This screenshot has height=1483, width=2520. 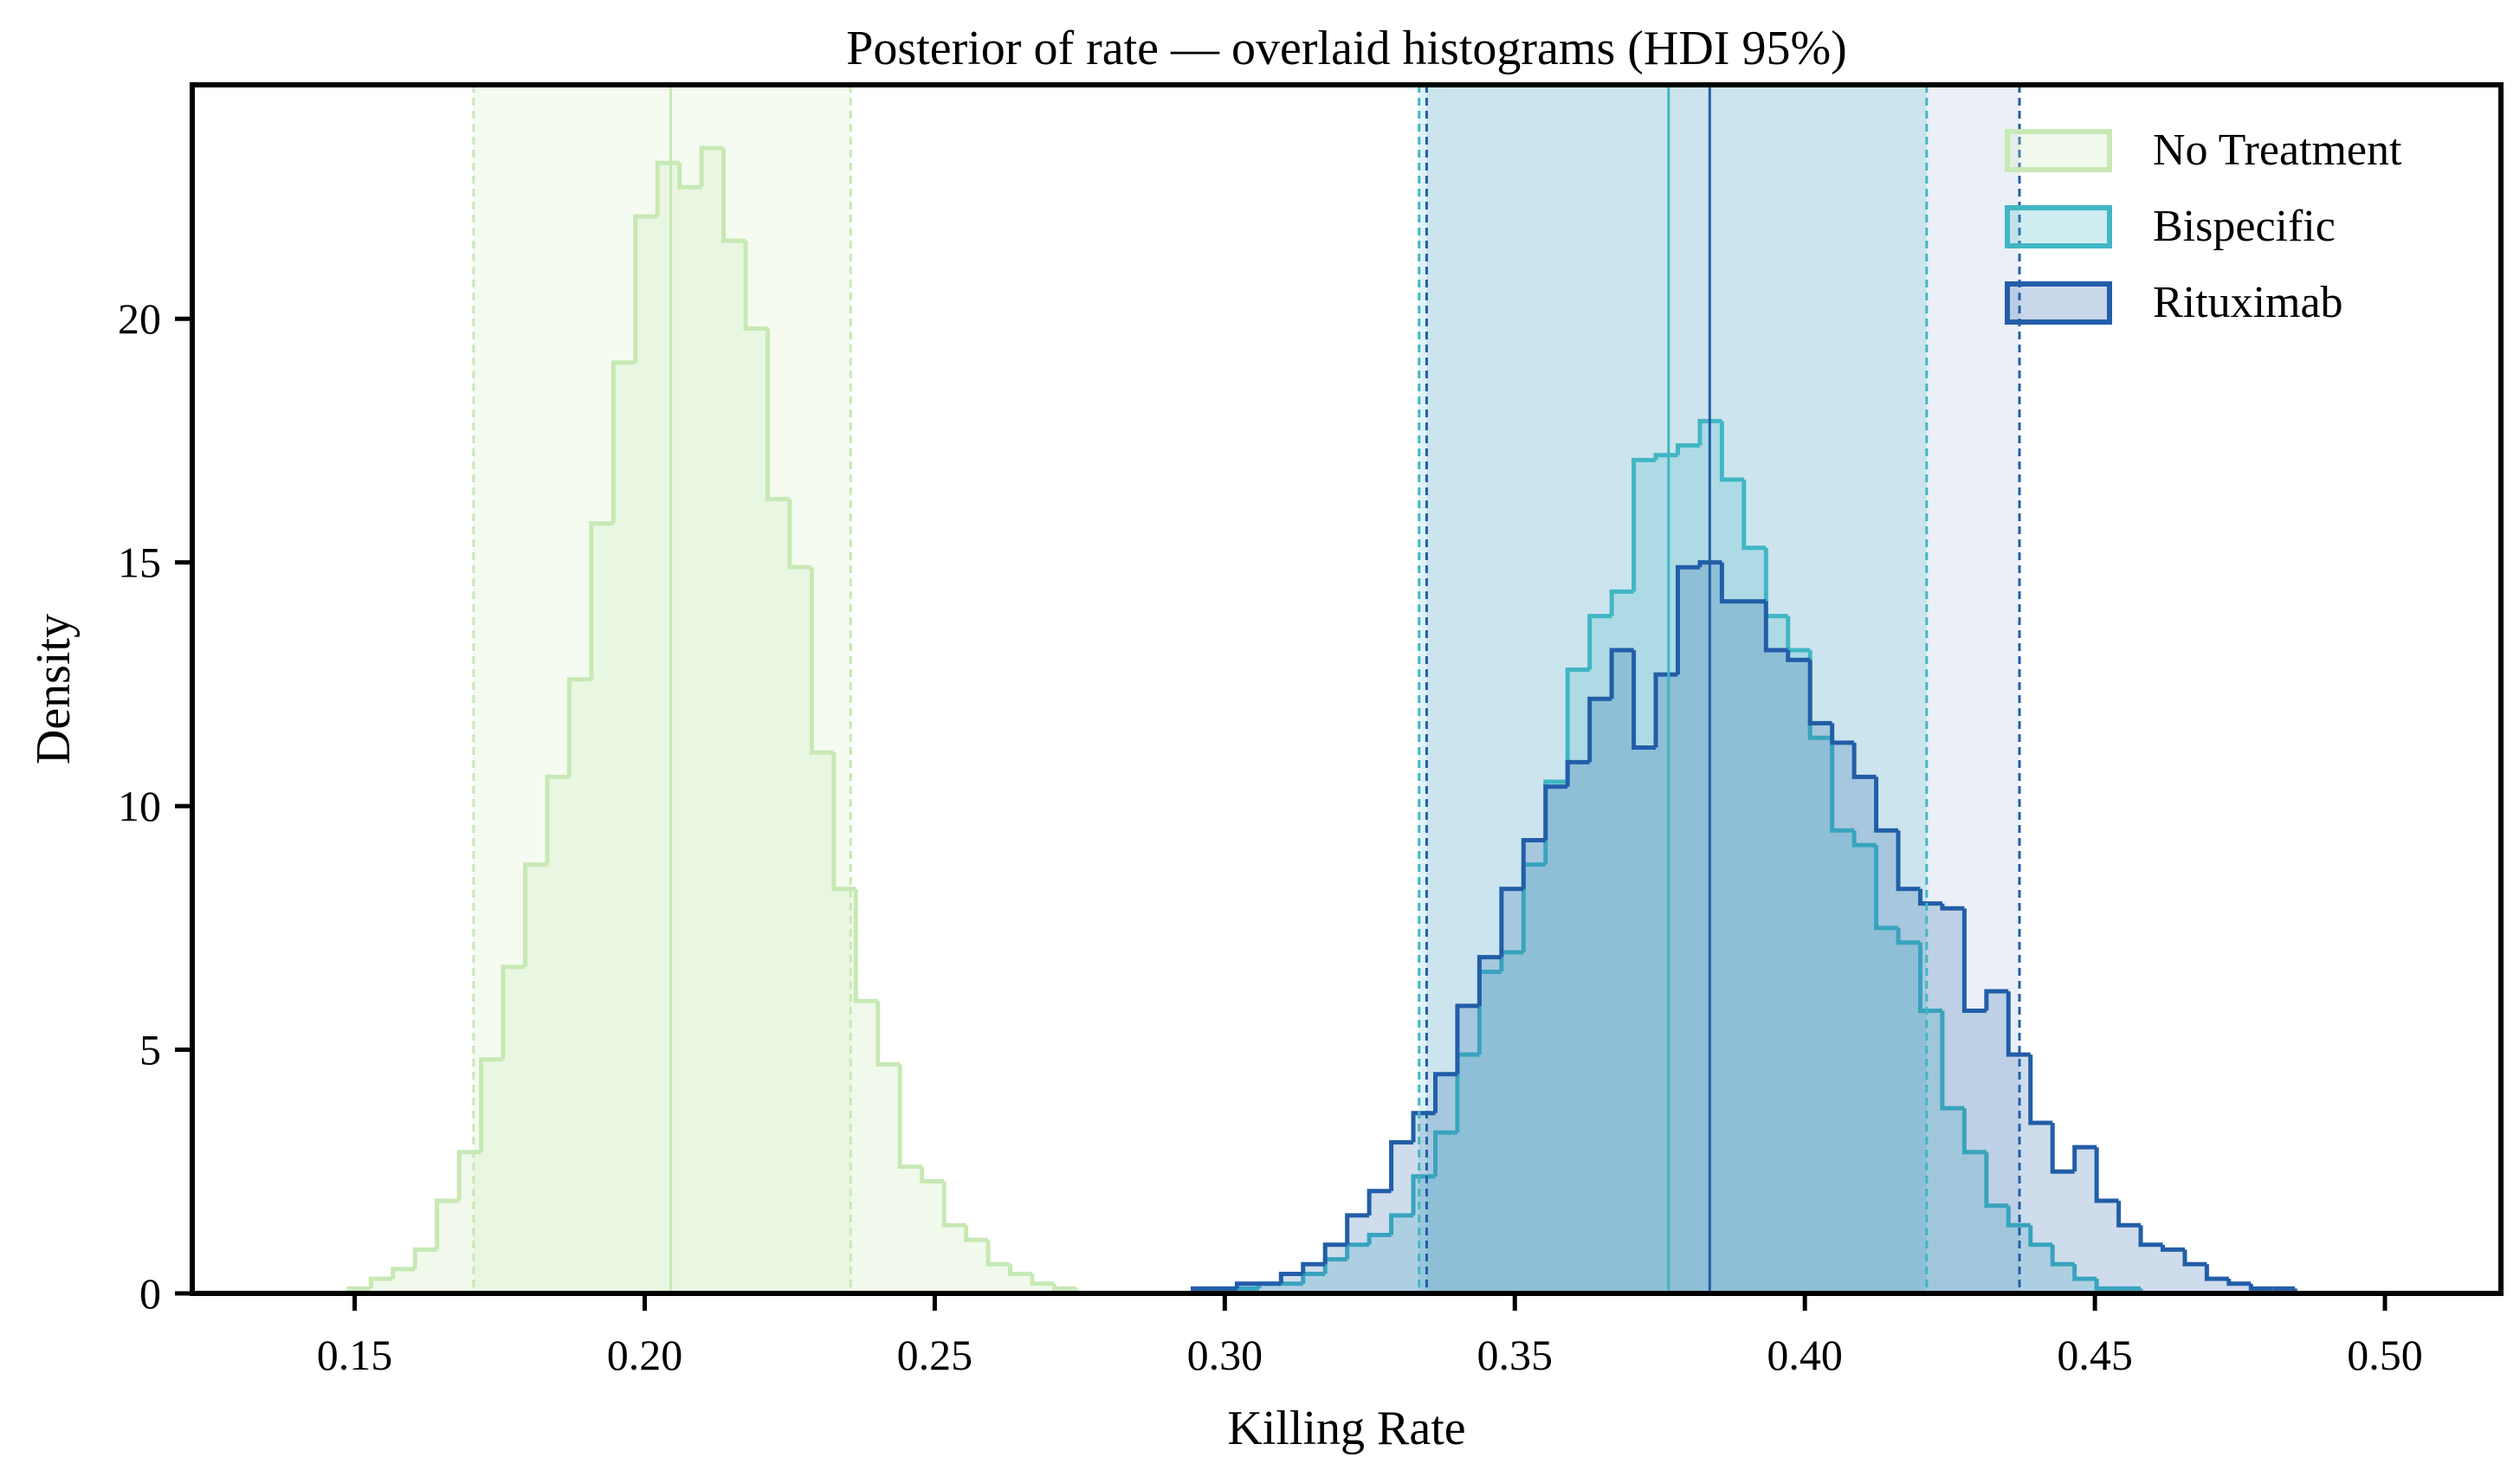 What do you see at coordinates (355, 1355) in the screenshot?
I see `x-tick-label: 0.15` at bounding box center [355, 1355].